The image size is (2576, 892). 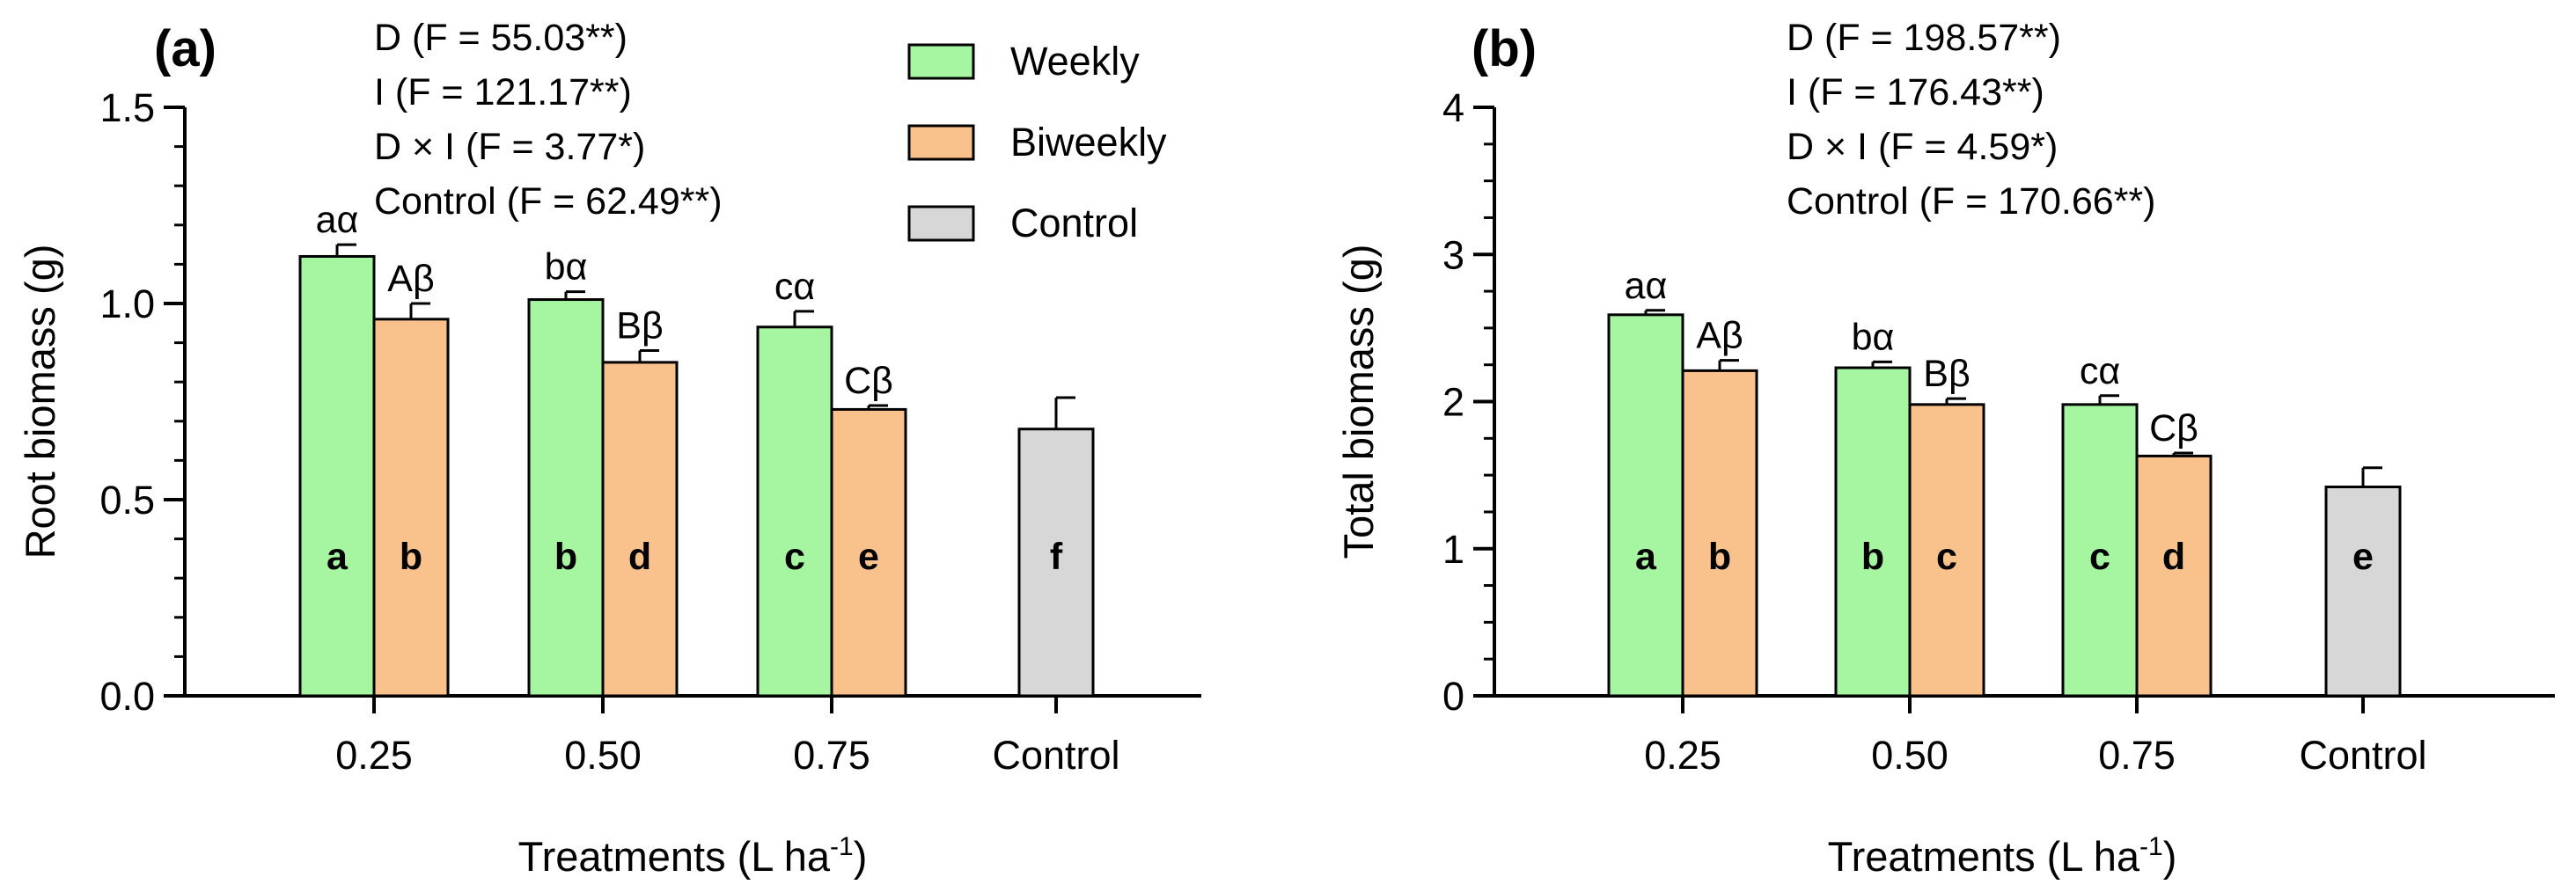 I want to click on legend-label: Weekly, so click(x=1075, y=62).